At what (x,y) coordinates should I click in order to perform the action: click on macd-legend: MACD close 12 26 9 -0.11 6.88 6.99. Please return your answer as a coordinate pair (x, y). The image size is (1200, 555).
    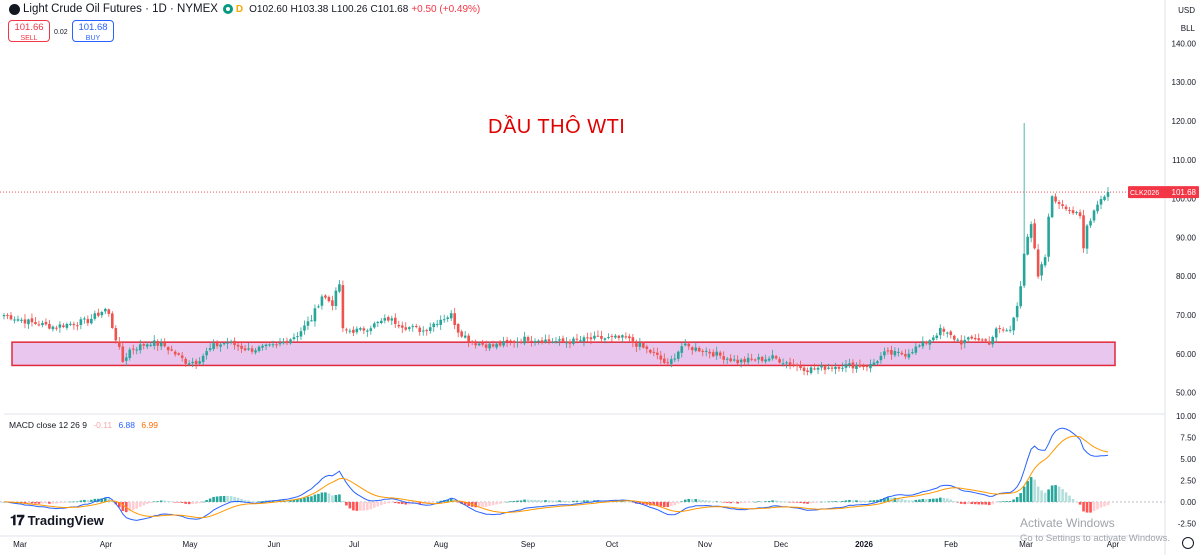
    Looking at the image, I should click on (83, 425).